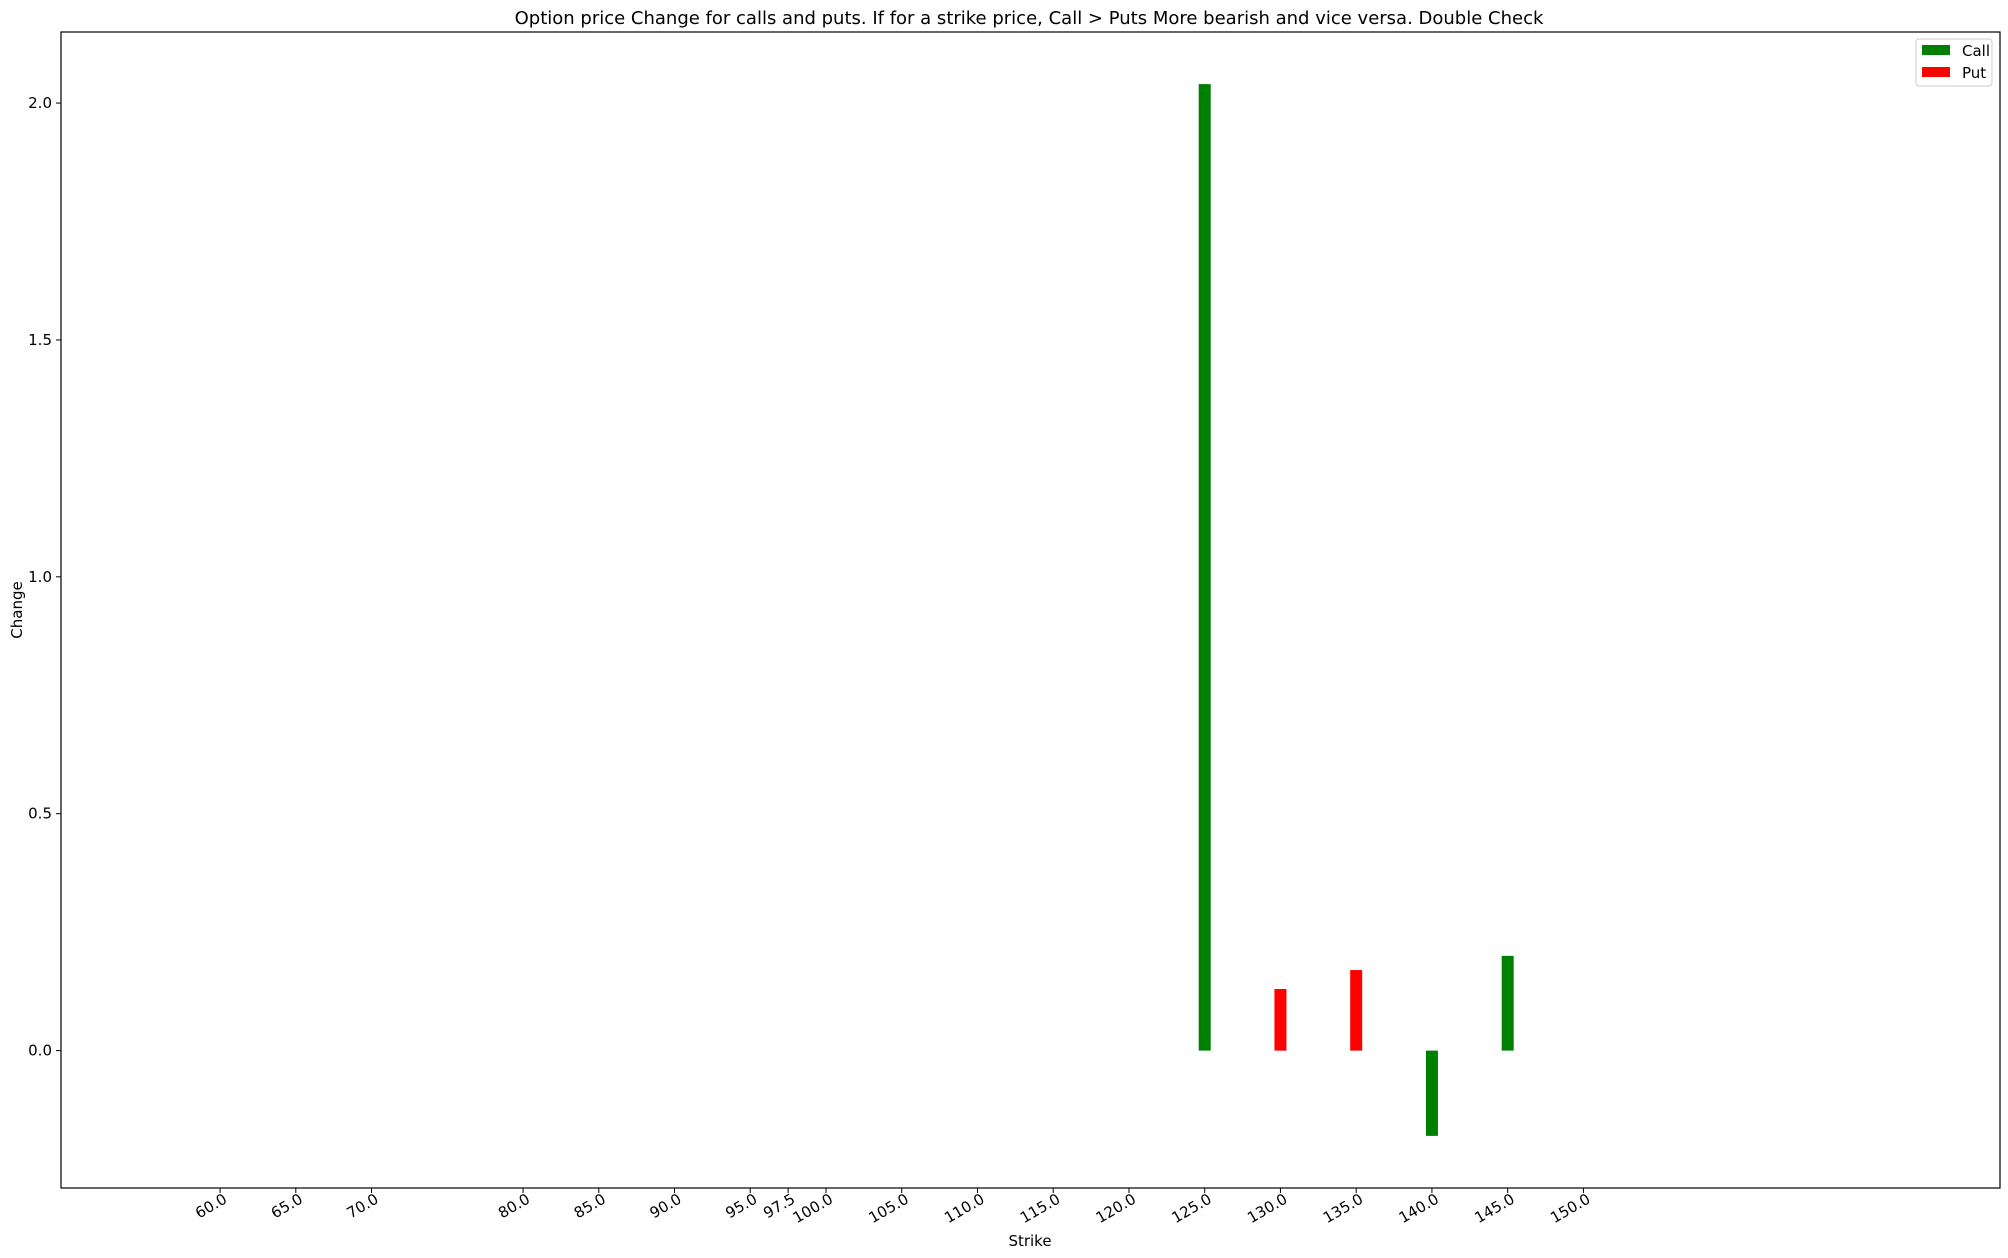  I want to click on x-tick-label: 120.0, so click(1116, 1208).